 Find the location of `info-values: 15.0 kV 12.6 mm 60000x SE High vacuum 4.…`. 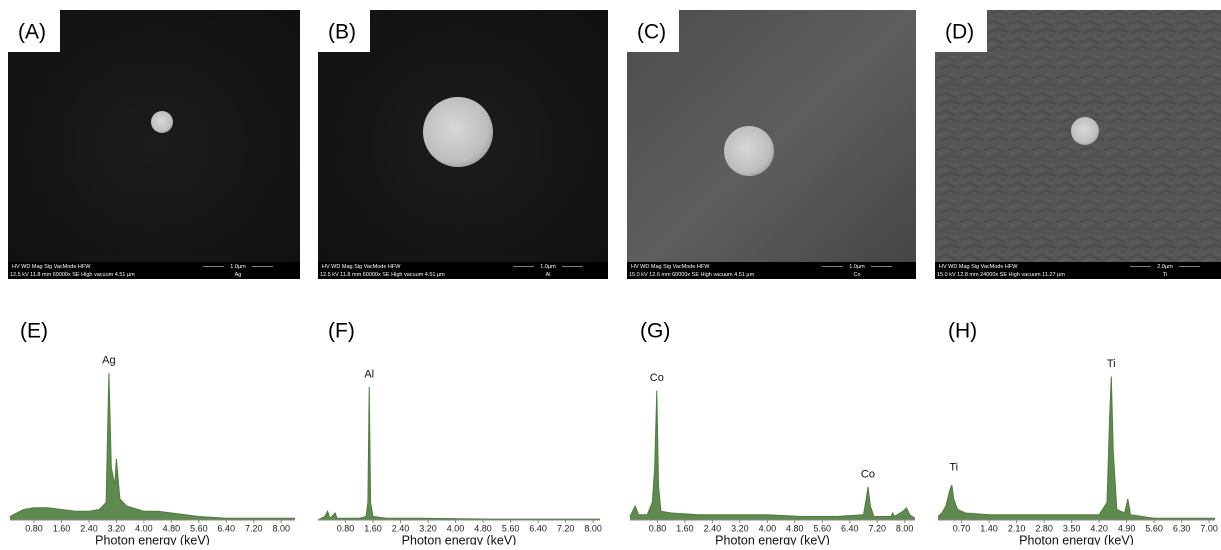

info-values: 15.0 kV 12.6 mm 60000x SE High vacuum 4.… is located at coordinates (692, 275).